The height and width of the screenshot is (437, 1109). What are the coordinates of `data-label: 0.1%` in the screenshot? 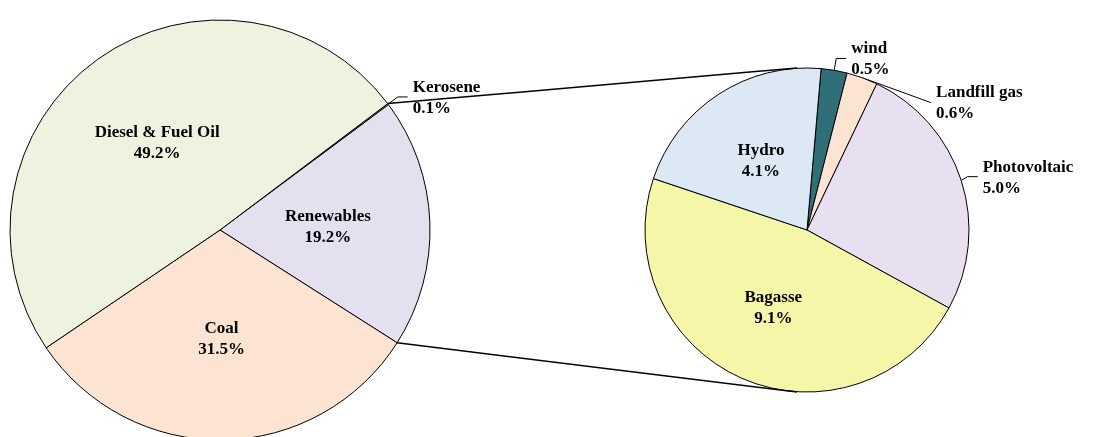 It's located at (431, 107).